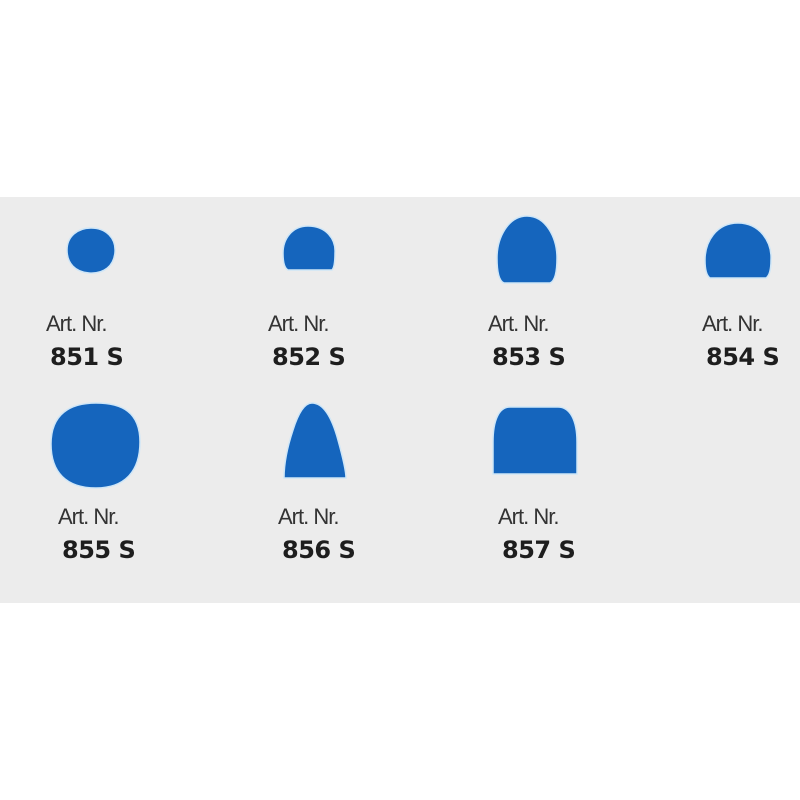  What do you see at coordinates (95, 445) in the screenshot?
I see `polisher-shape-855-icon` at bounding box center [95, 445].